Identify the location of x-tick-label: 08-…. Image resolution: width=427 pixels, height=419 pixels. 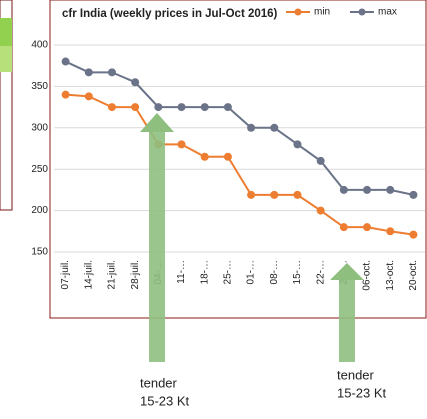
(274, 272).